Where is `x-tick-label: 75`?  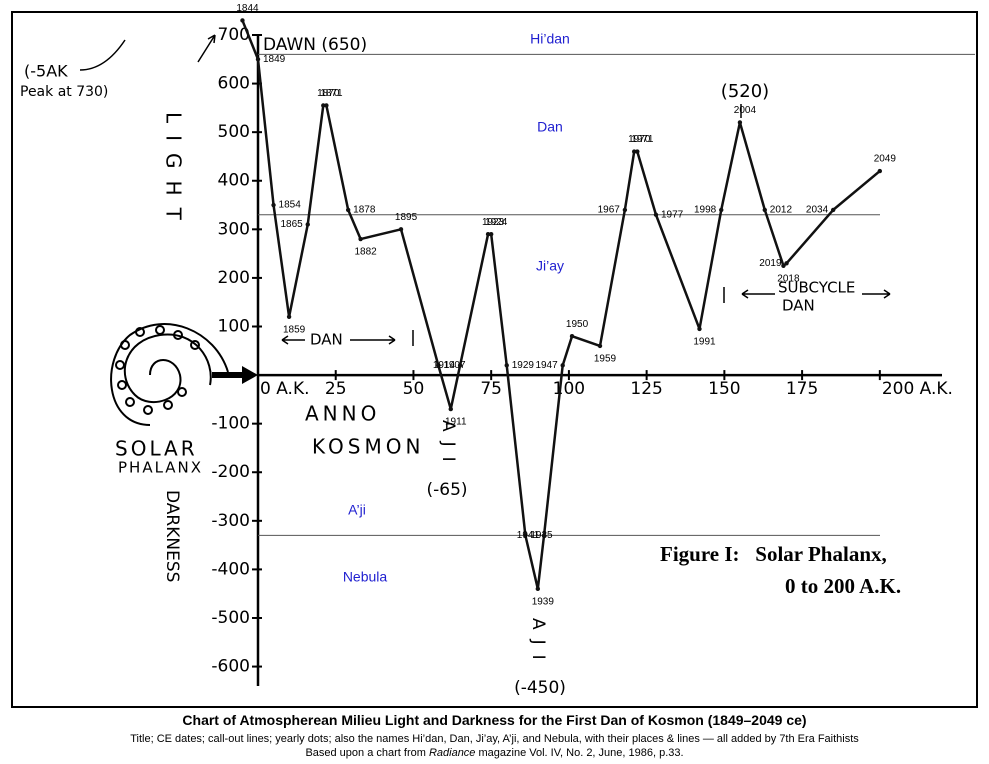 x-tick-label: 75 is located at coordinates (491, 389).